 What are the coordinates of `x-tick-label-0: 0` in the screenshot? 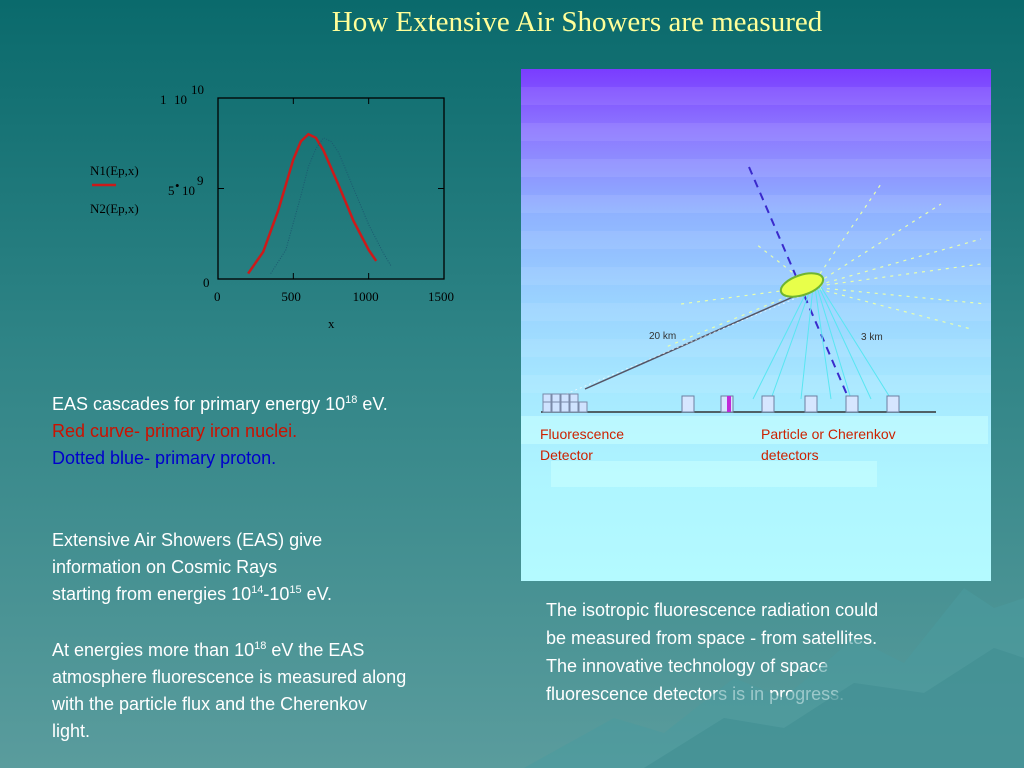 It's located at (217, 296).